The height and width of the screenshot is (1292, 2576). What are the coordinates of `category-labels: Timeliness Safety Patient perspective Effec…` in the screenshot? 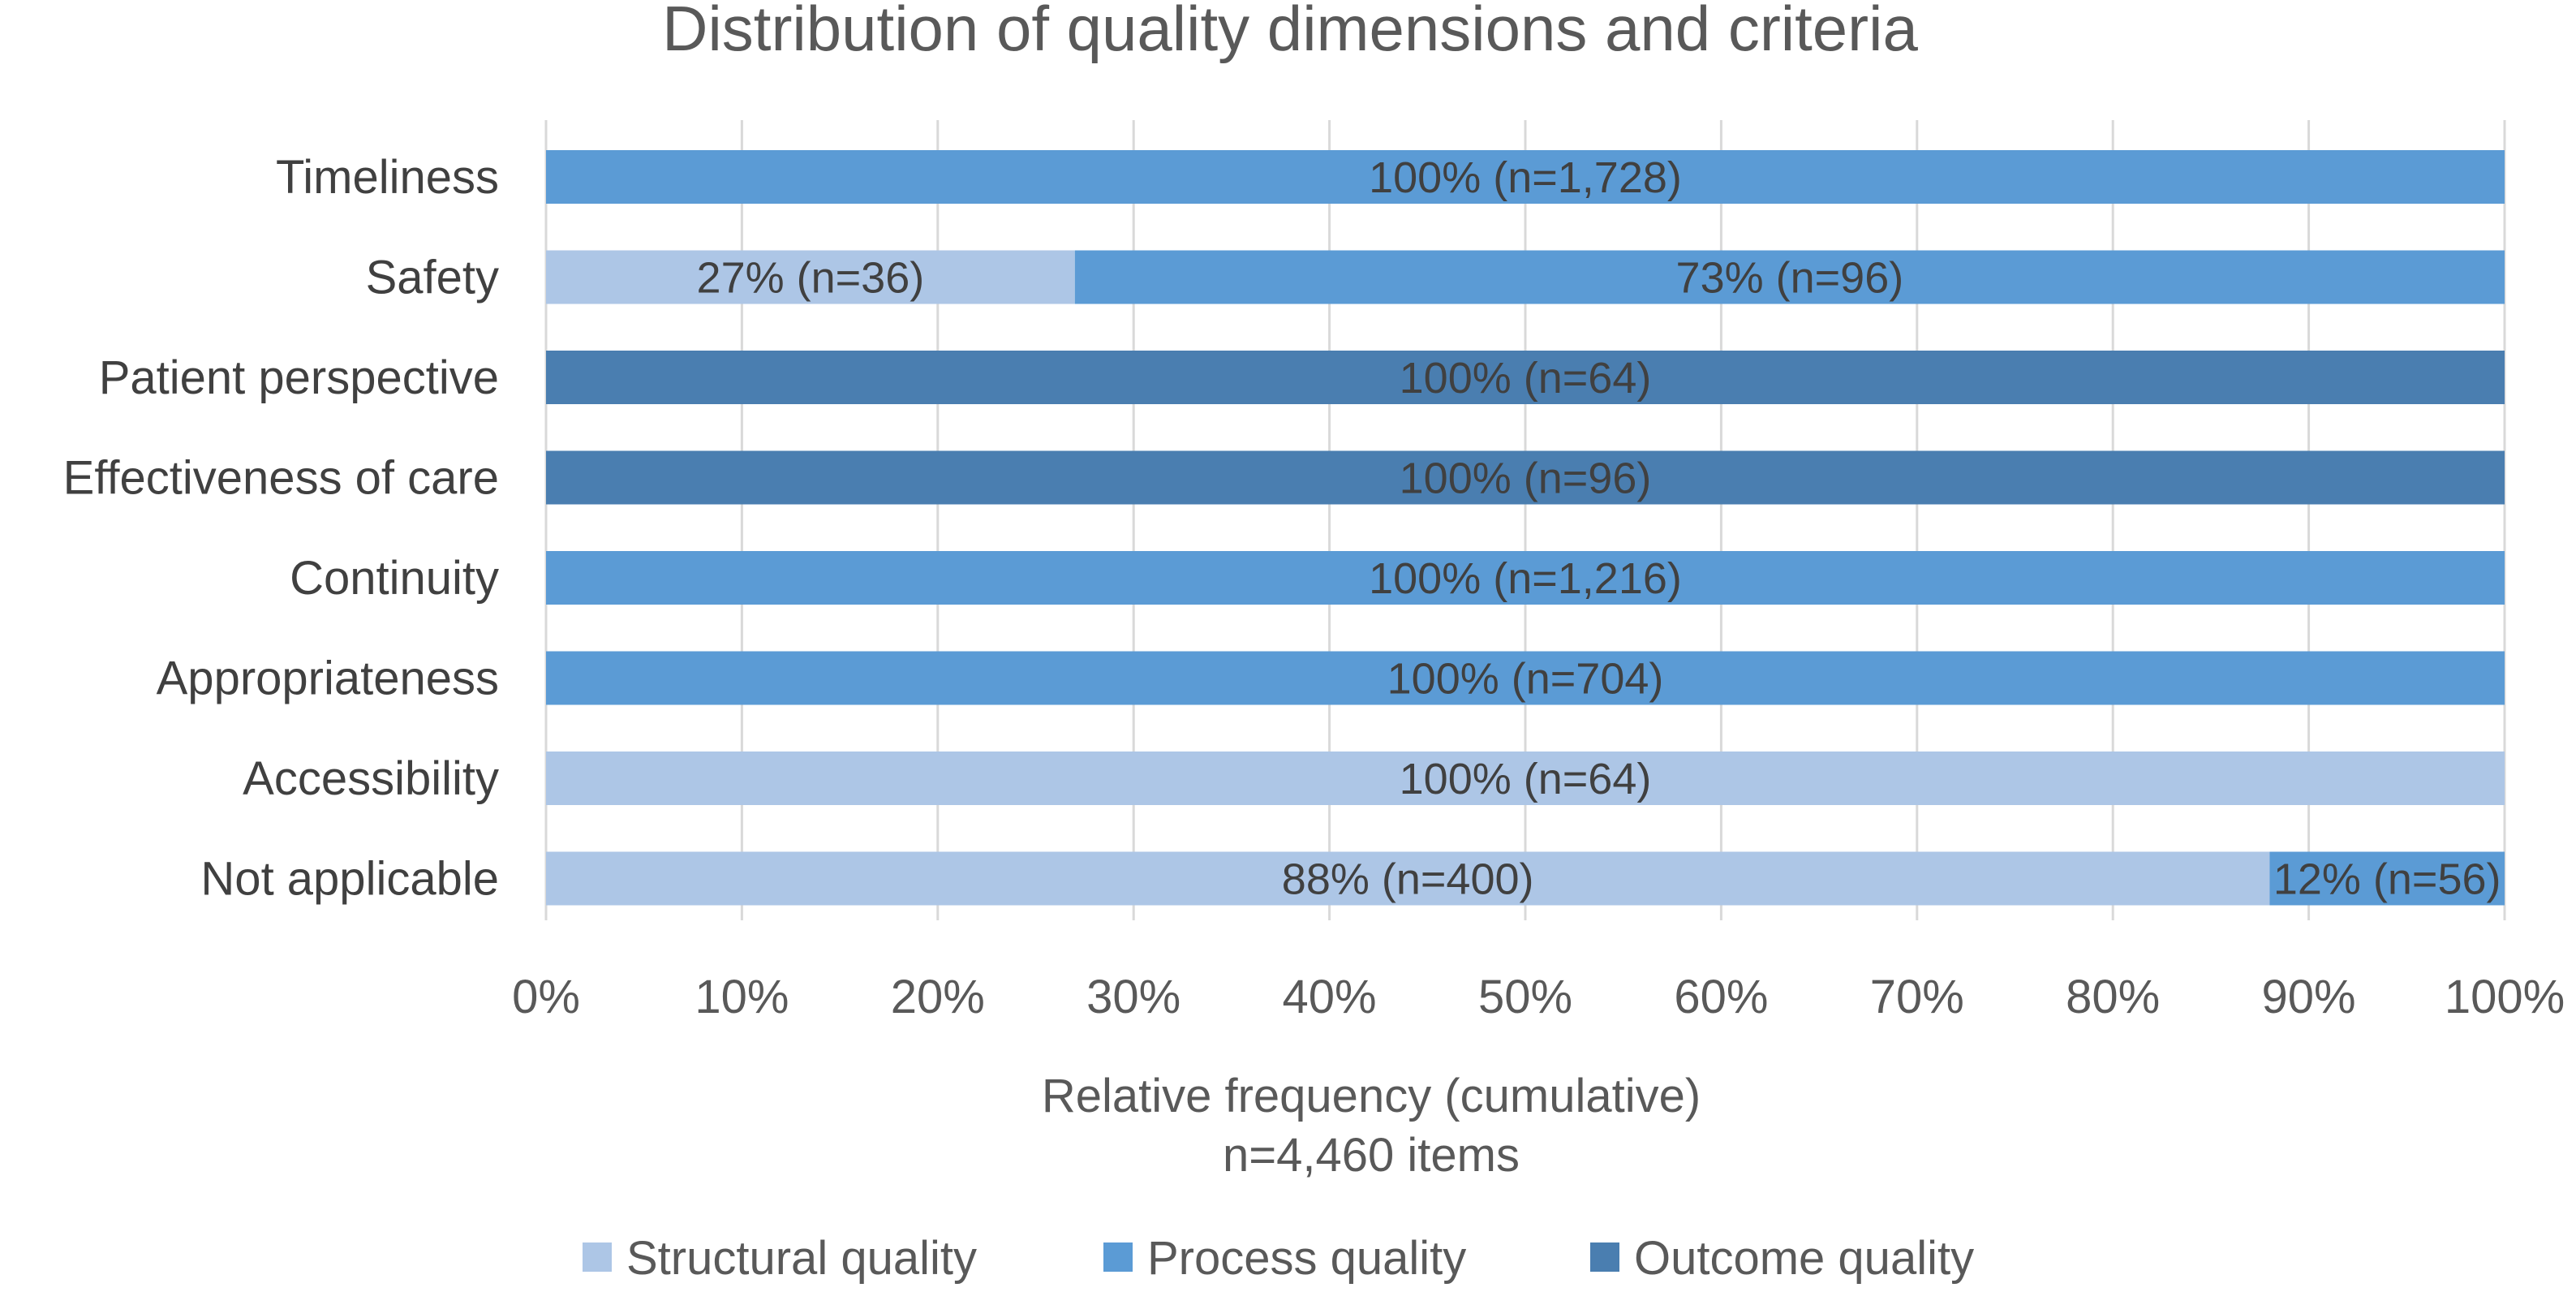 It's located at (281, 528).